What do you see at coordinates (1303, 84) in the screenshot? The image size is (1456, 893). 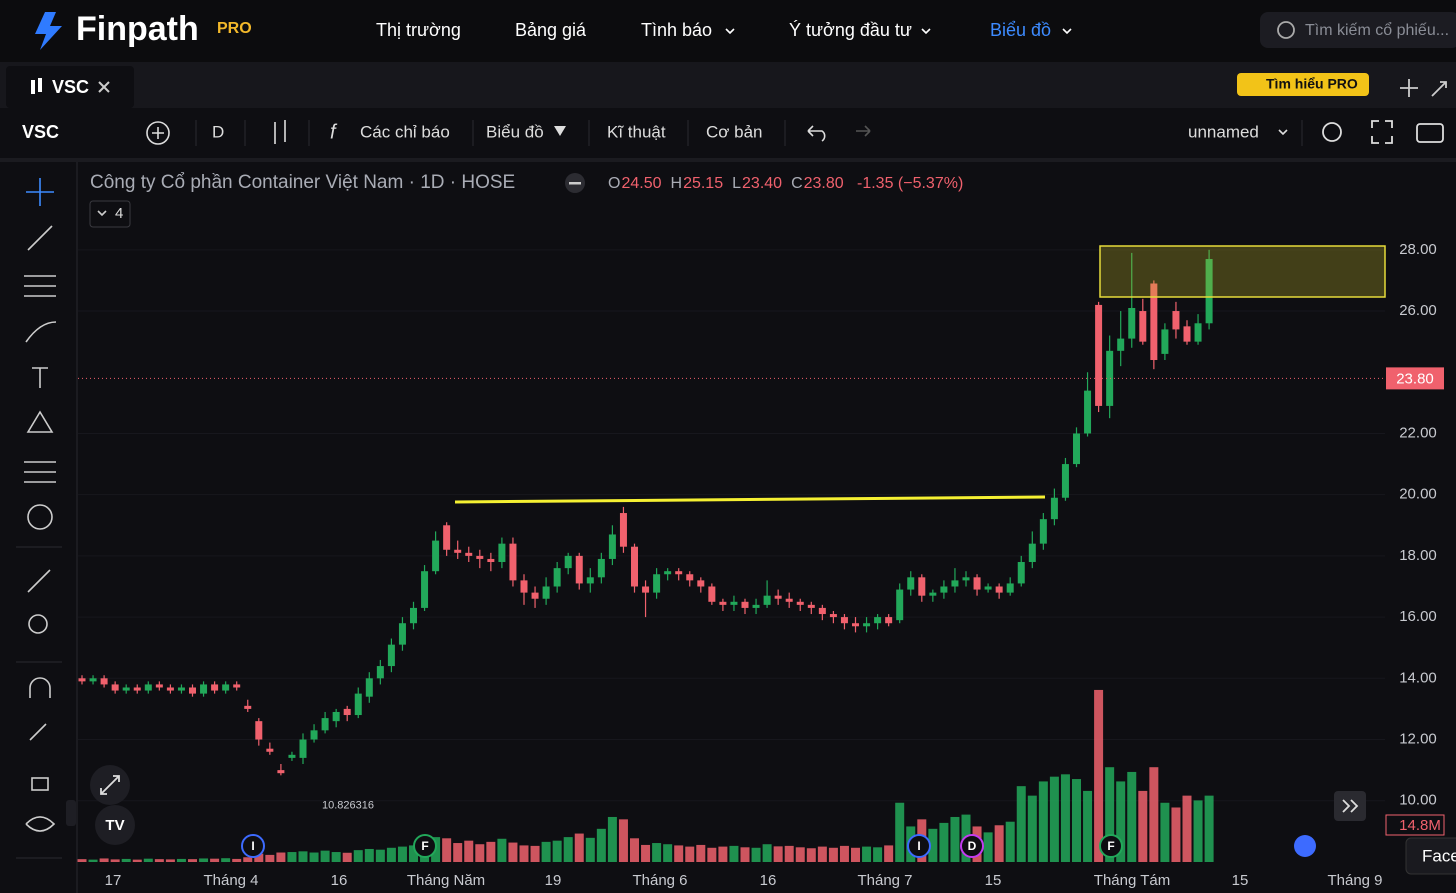 I see `pro-button` at bounding box center [1303, 84].